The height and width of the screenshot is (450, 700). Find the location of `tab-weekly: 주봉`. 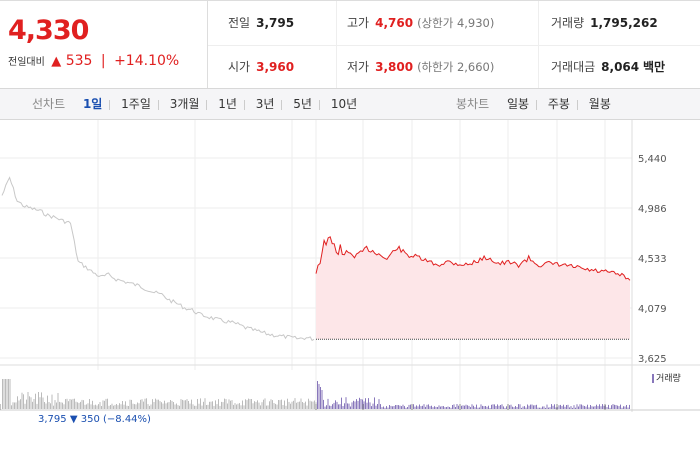

tab-weekly: 주봉 is located at coordinates (558, 104).